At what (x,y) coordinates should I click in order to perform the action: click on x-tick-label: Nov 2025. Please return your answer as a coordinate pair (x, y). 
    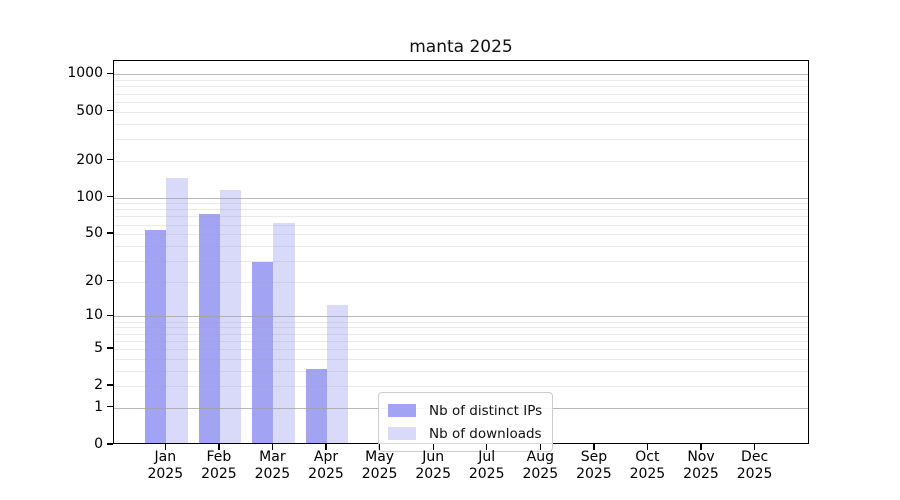
    Looking at the image, I should click on (701, 466).